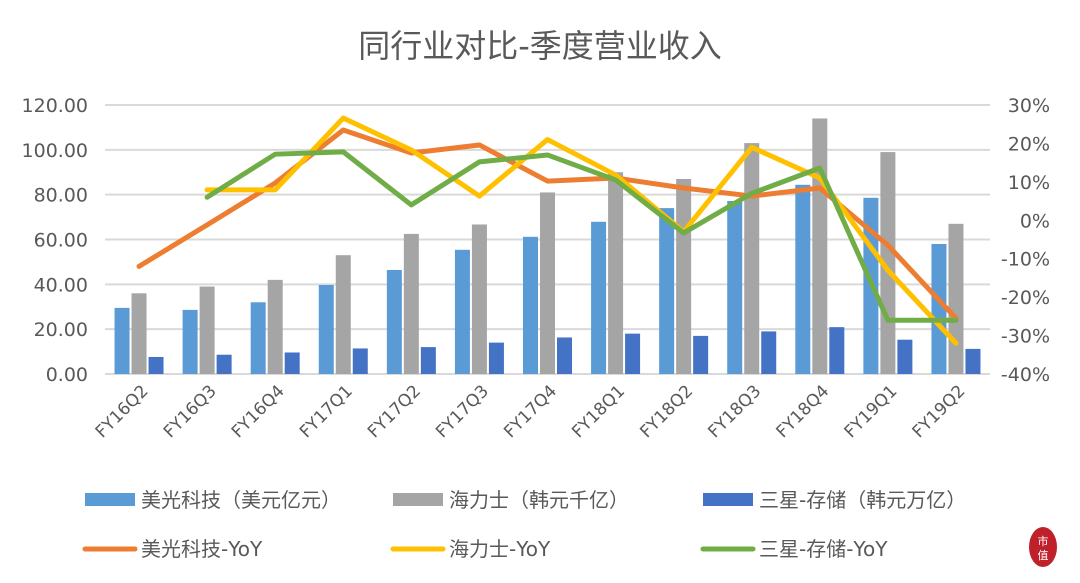 Image resolution: width=1080 pixels, height=583 pixels. Describe the element at coordinates (871, 411) in the screenshot. I see `category-label: FY19Q1` at that location.